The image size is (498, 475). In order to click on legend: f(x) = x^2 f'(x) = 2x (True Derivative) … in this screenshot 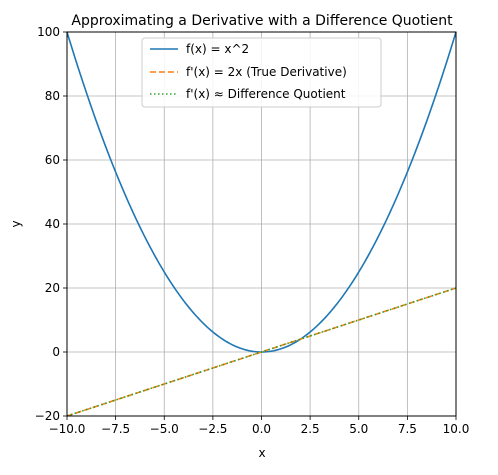, I will do `click(261, 72)`.